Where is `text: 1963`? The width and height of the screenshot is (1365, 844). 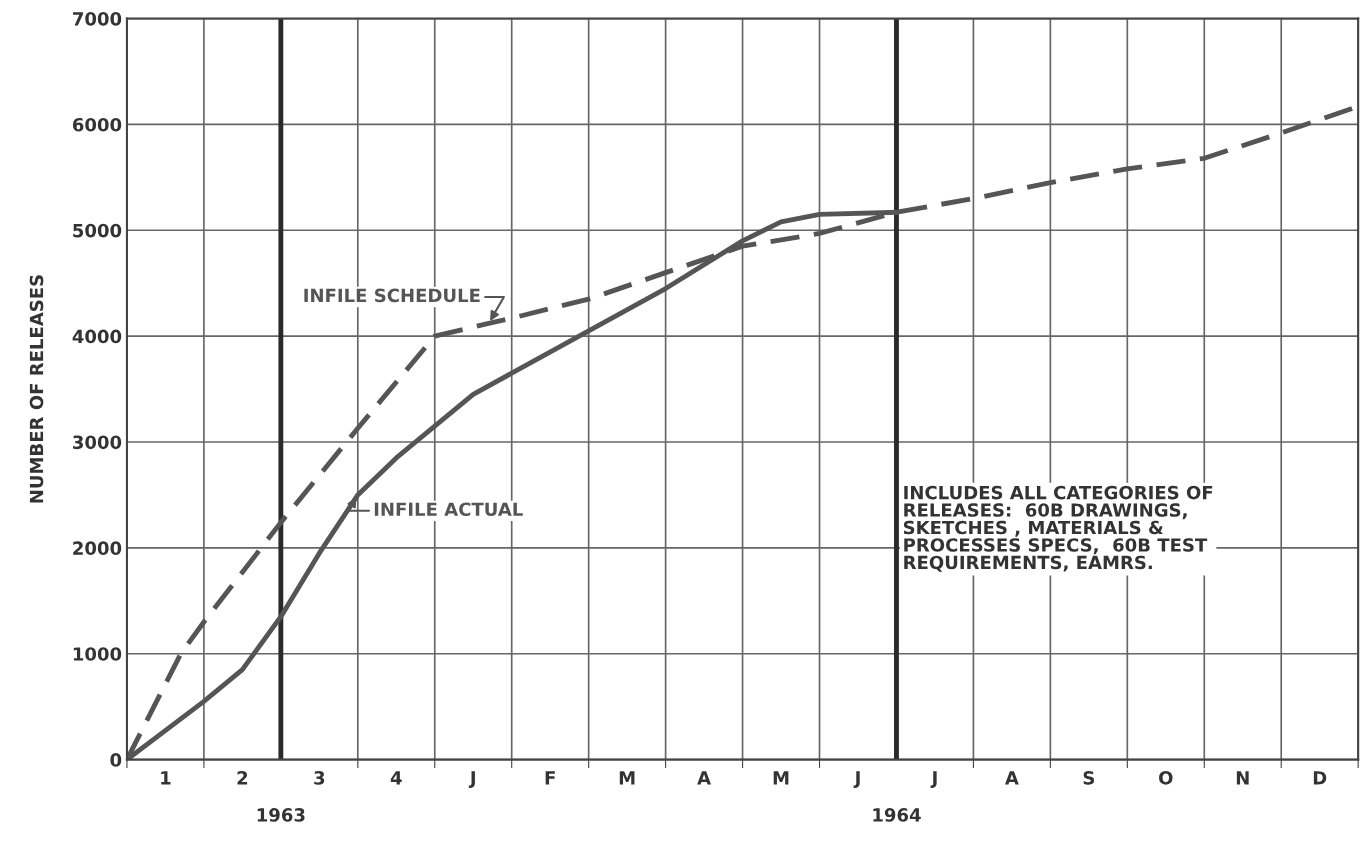 text: 1963 is located at coordinates (281, 815).